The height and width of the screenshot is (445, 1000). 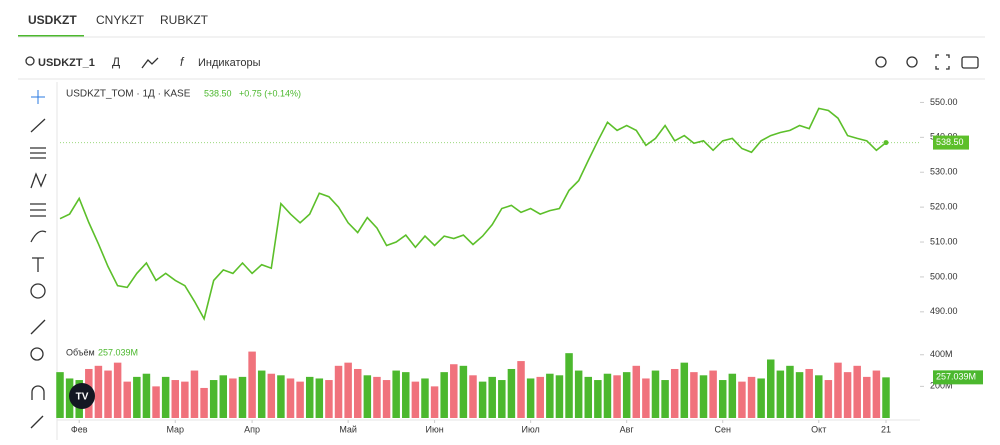 What do you see at coordinates (79, 429) in the screenshot?
I see `x-tick-label: Фев` at bounding box center [79, 429].